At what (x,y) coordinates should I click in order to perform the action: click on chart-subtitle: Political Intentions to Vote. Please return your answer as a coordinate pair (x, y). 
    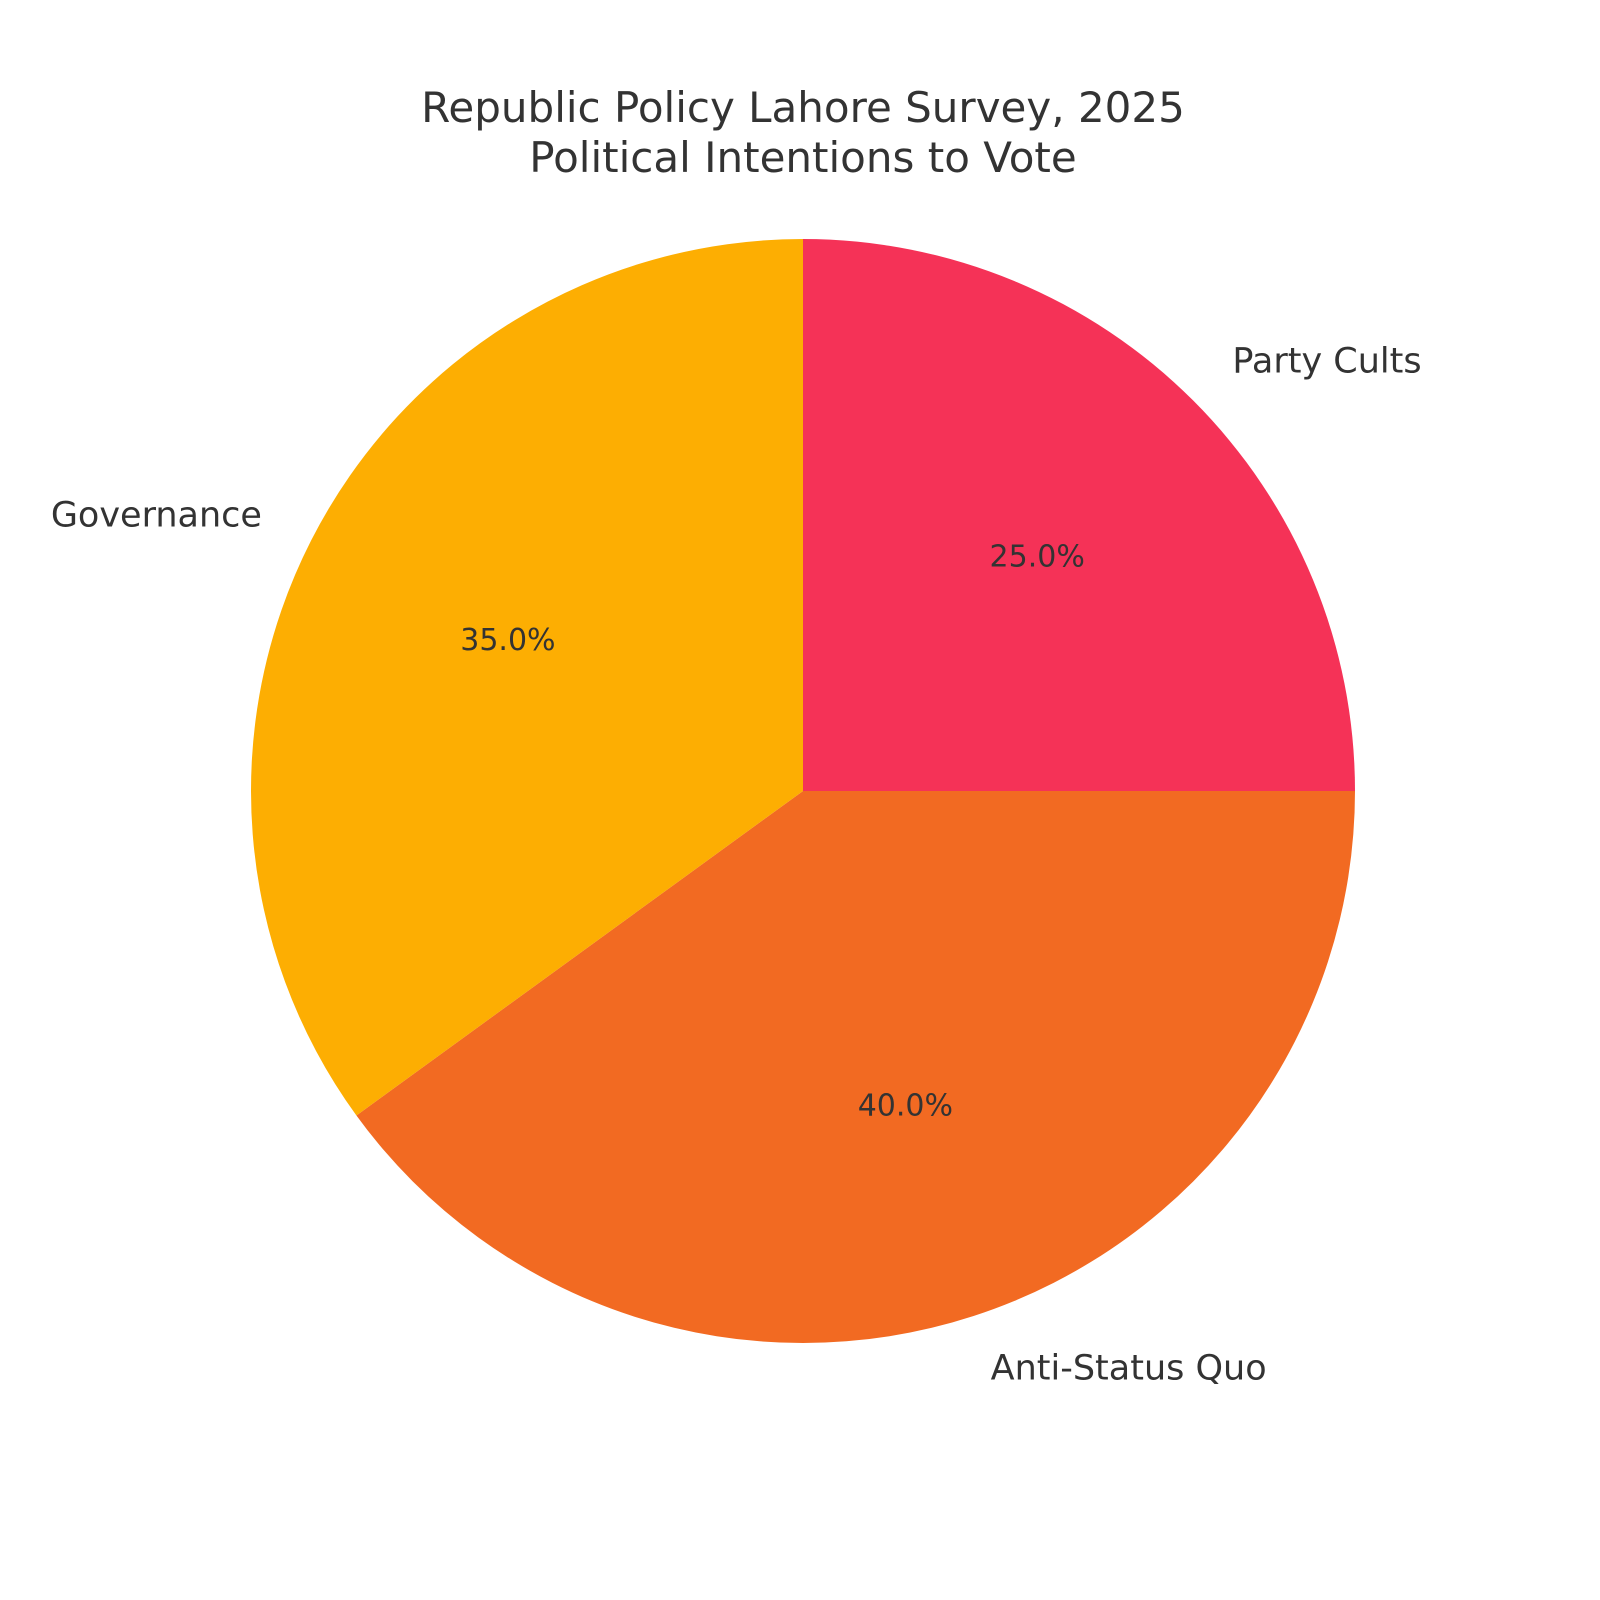
    Looking at the image, I should click on (802, 157).